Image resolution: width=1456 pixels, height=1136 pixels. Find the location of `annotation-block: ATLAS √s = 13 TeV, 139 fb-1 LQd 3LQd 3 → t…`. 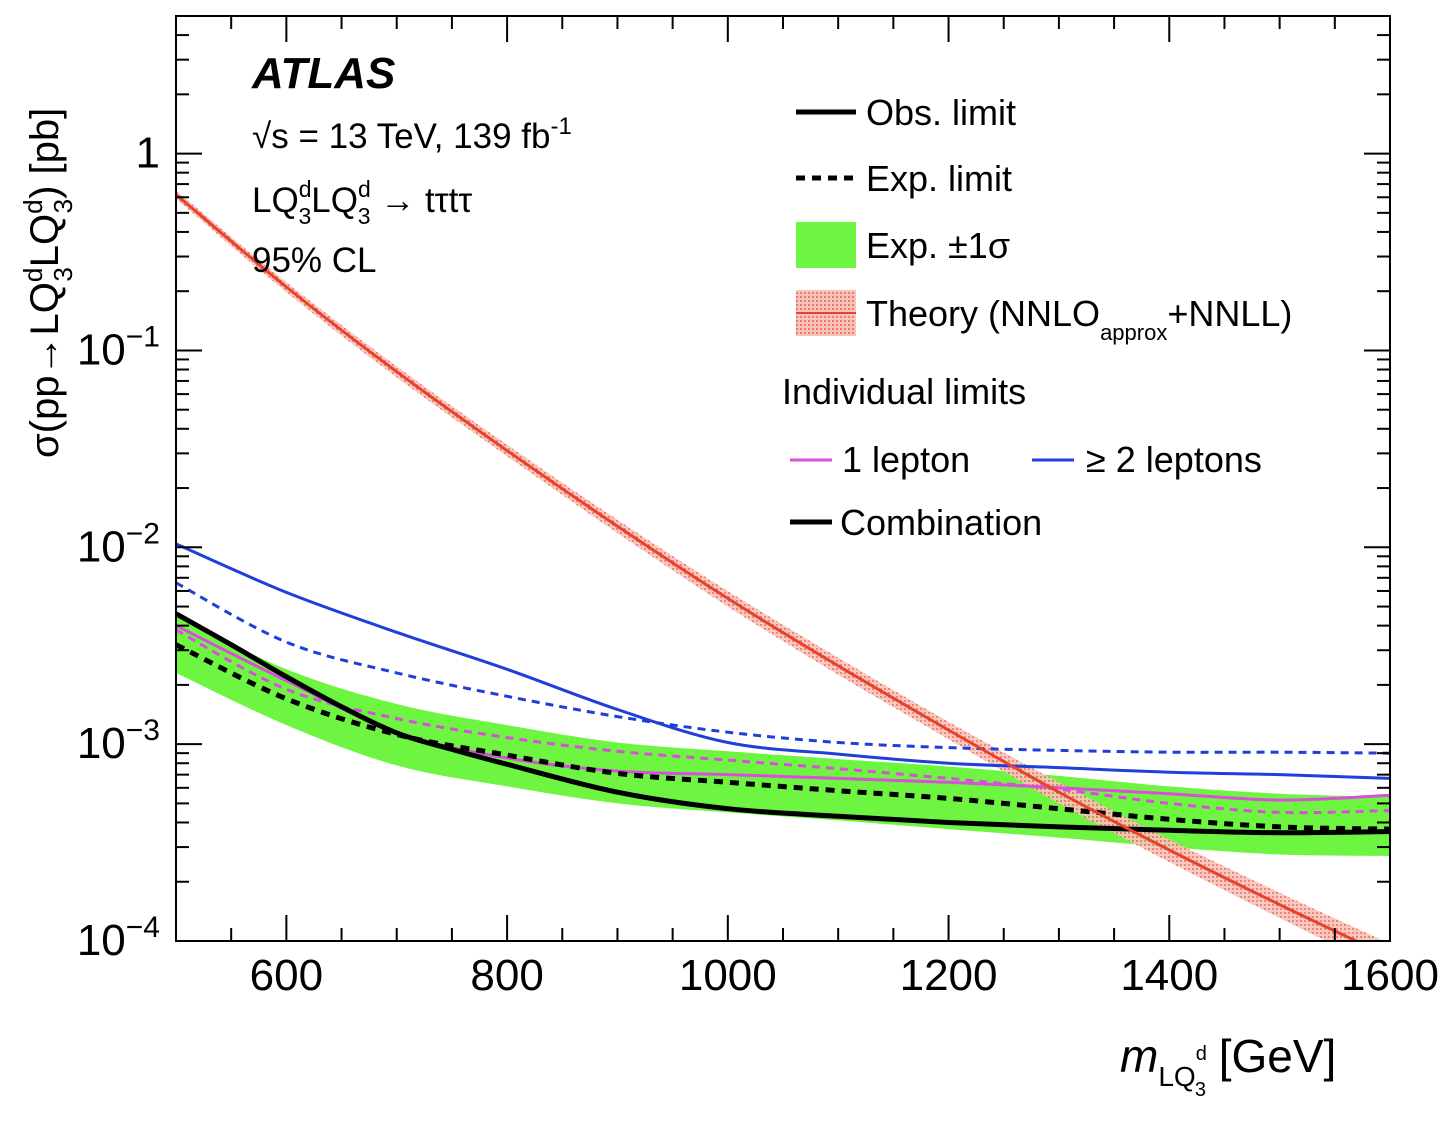

annotation-block: ATLAS √s = 13 TeV, 139 fb-1 LQd 3LQd 3 → t… is located at coordinates (411, 164).